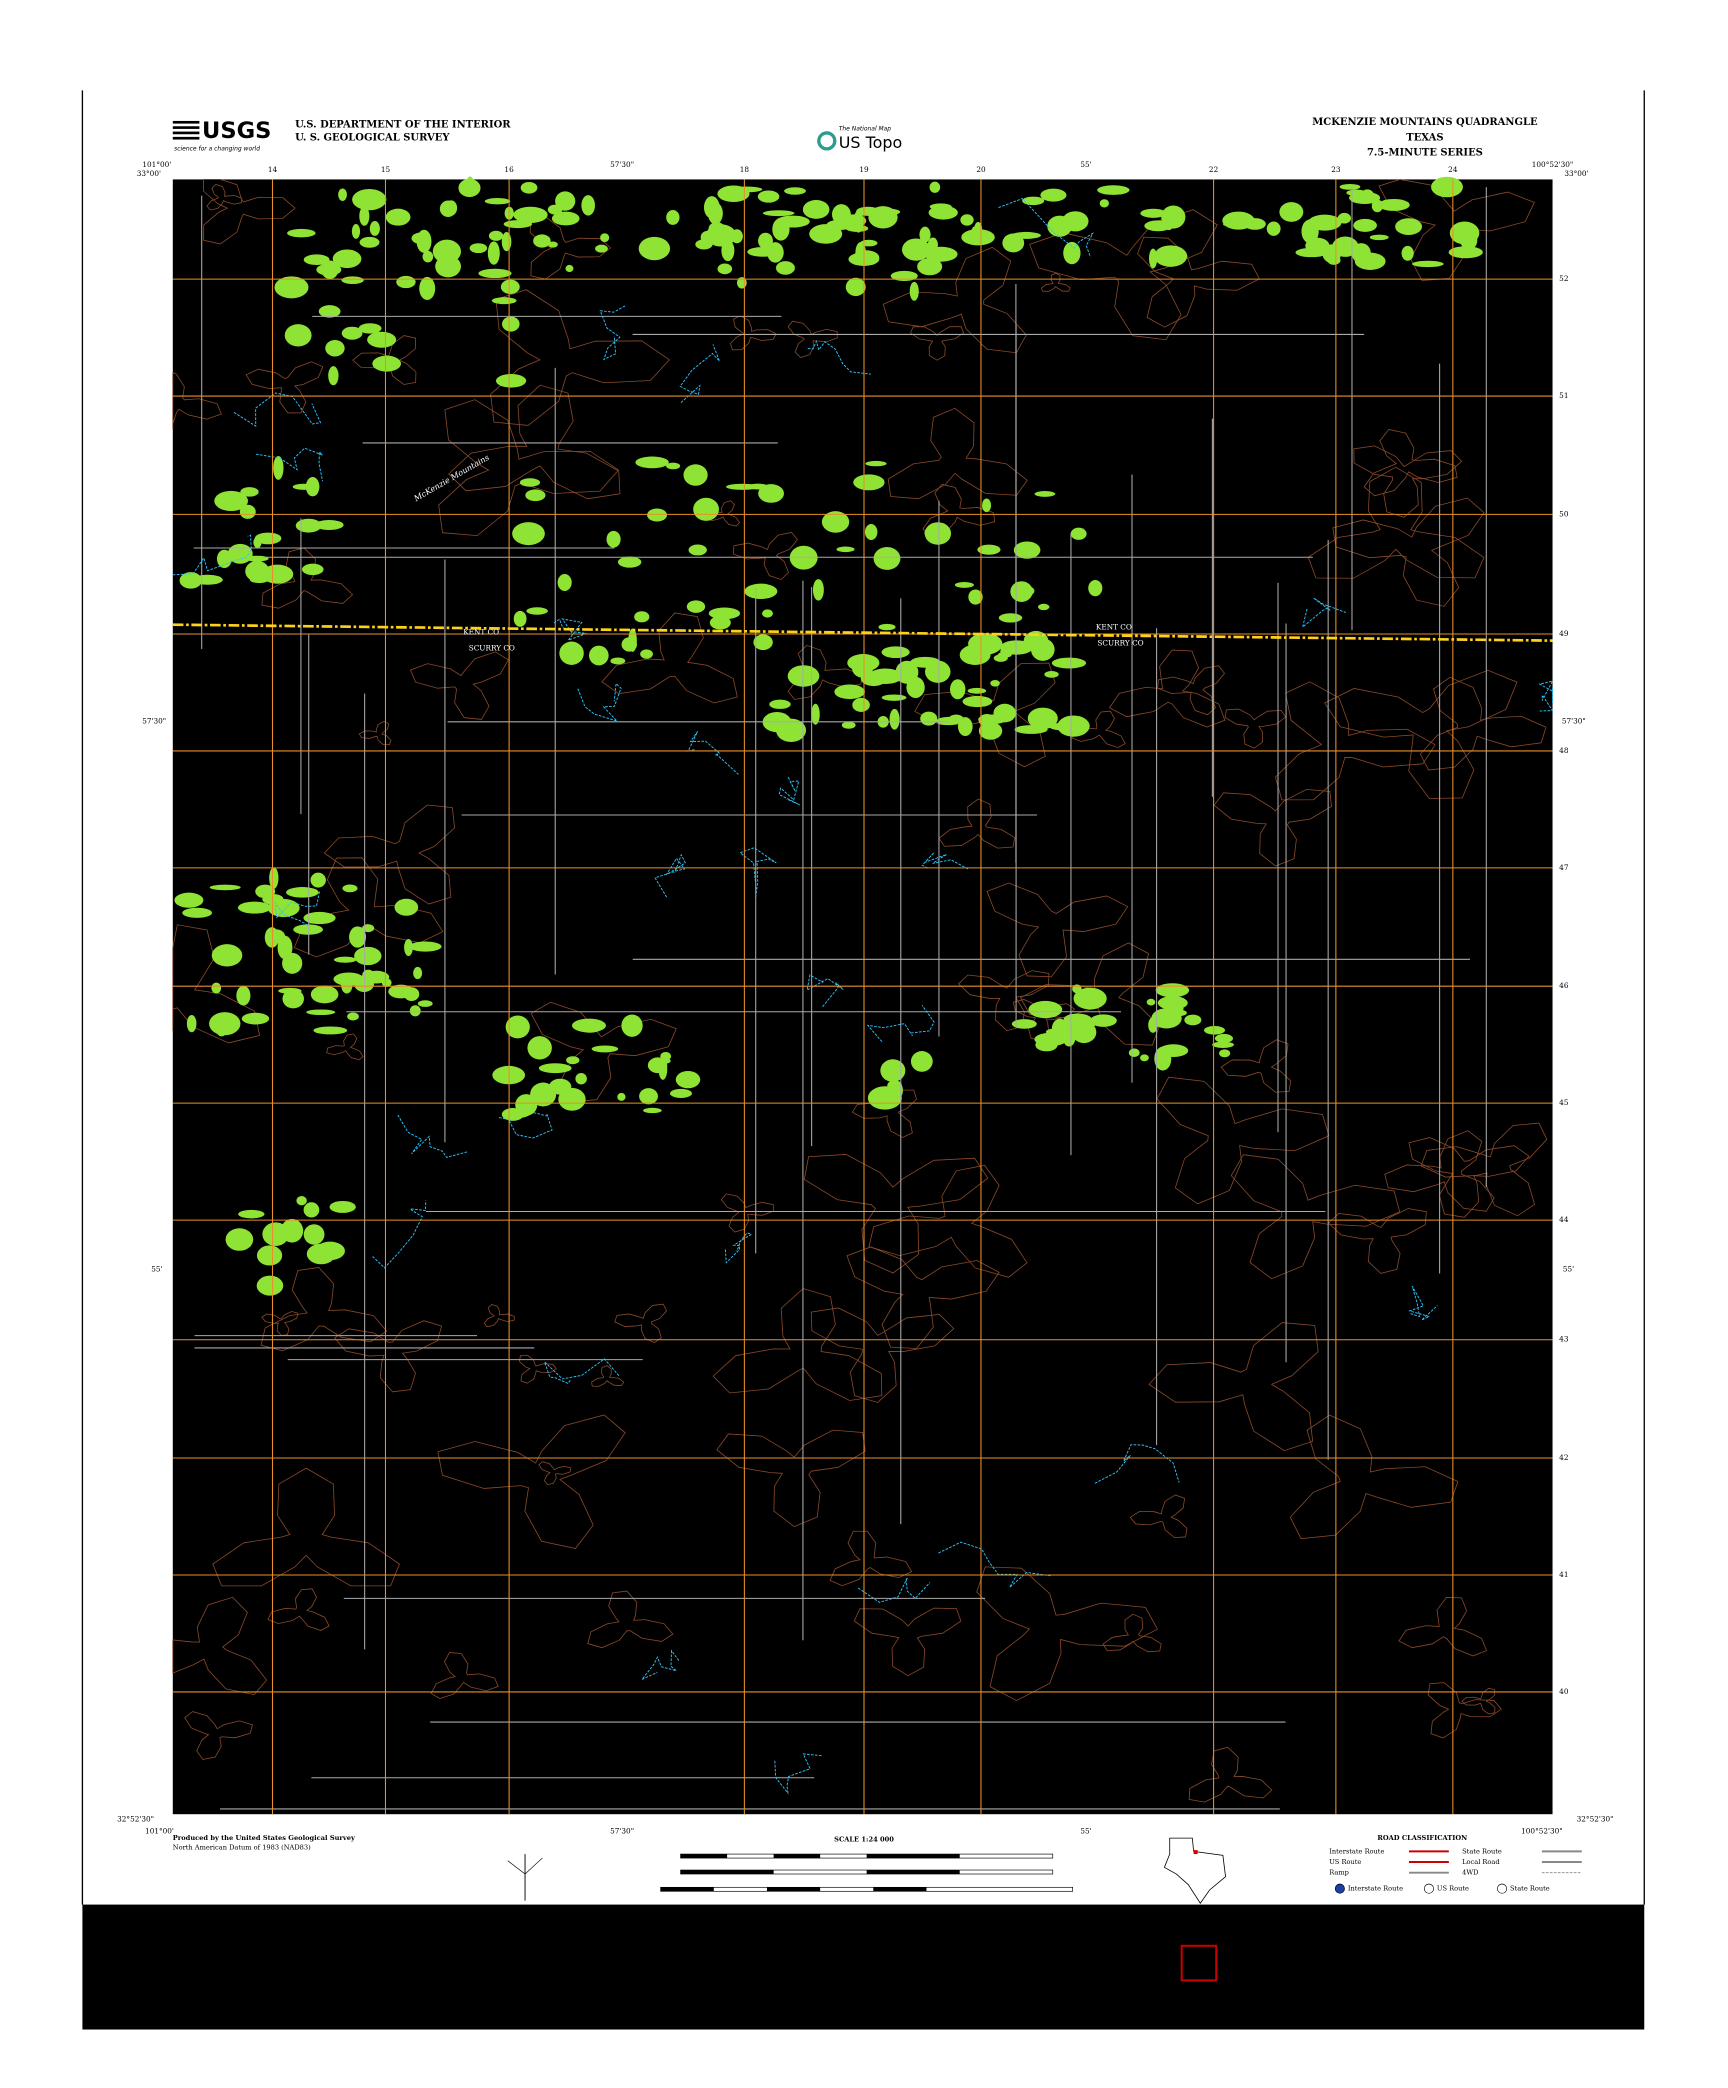 This screenshot has width=1728, height=2088. What do you see at coordinates (1563, 1574) in the screenshot?
I see `grid-label: 41` at bounding box center [1563, 1574].